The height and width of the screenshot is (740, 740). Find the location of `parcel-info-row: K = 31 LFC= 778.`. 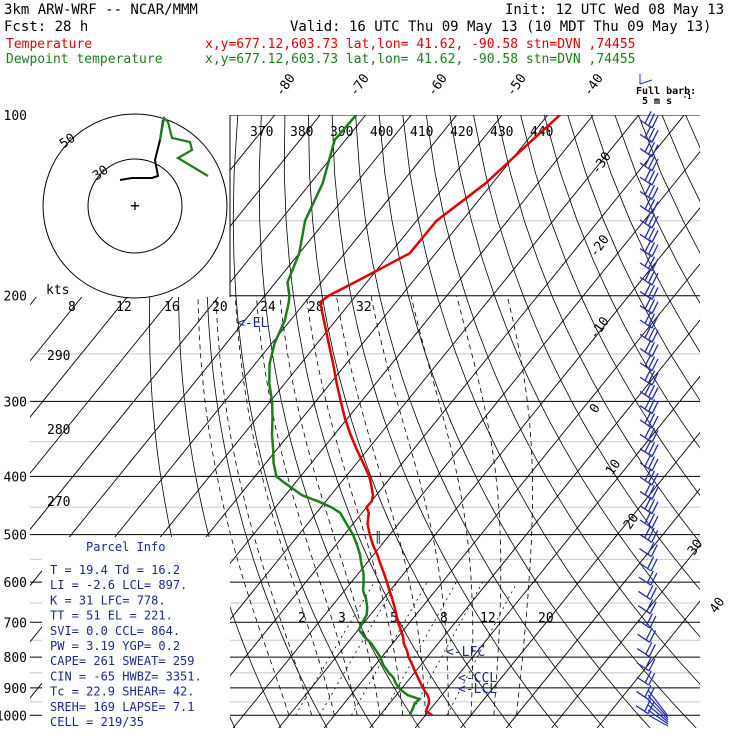

parcel-info-row: K = 31 LFC= 778. is located at coordinates (108, 600).